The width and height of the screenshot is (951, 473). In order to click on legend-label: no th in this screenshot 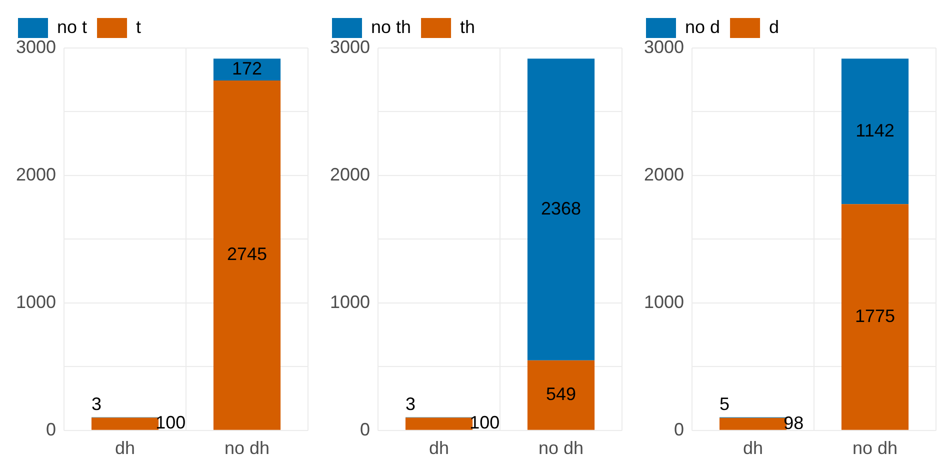, I will do `click(391, 26)`.